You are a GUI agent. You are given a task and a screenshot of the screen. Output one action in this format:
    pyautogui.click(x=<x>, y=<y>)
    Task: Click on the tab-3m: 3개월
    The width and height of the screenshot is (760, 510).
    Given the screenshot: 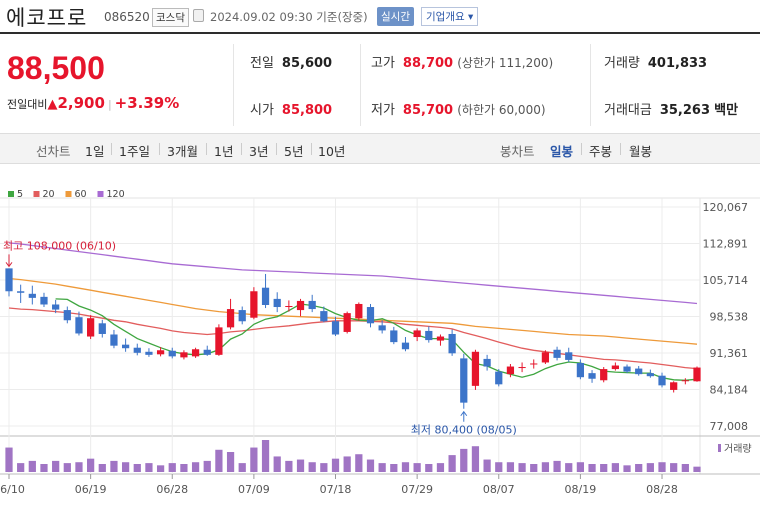 What is the action you would take?
    pyautogui.click(x=182, y=151)
    